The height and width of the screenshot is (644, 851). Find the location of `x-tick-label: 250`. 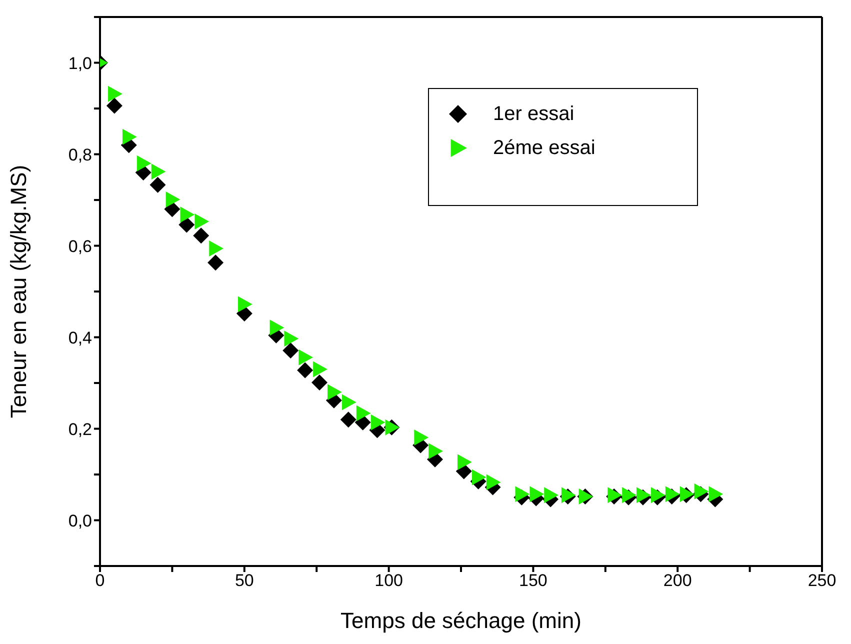

x-tick-label: 250 is located at coordinates (822, 580).